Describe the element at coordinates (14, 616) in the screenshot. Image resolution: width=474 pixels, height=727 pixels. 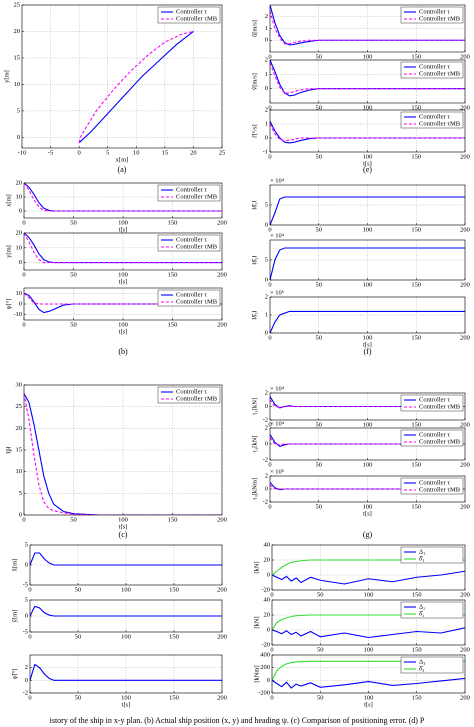
I see `y-axis-label: ỹ[m]` at that location.